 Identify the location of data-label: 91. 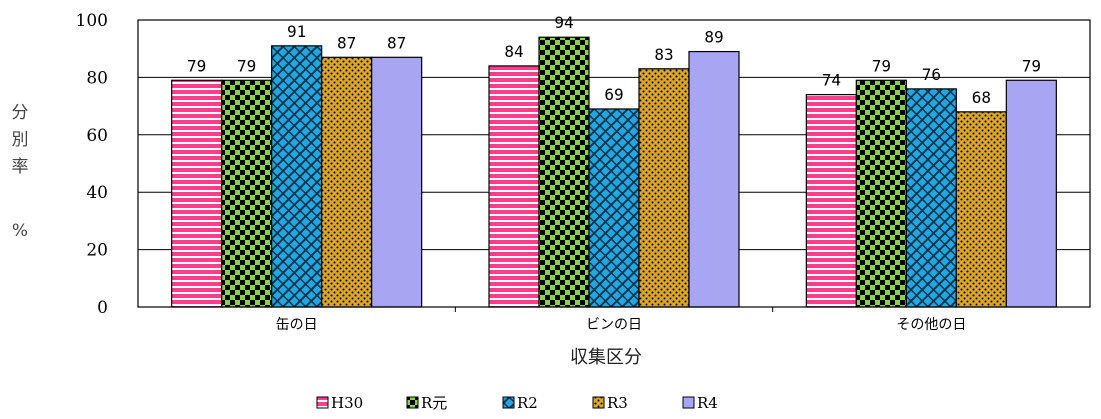
(296, 31).